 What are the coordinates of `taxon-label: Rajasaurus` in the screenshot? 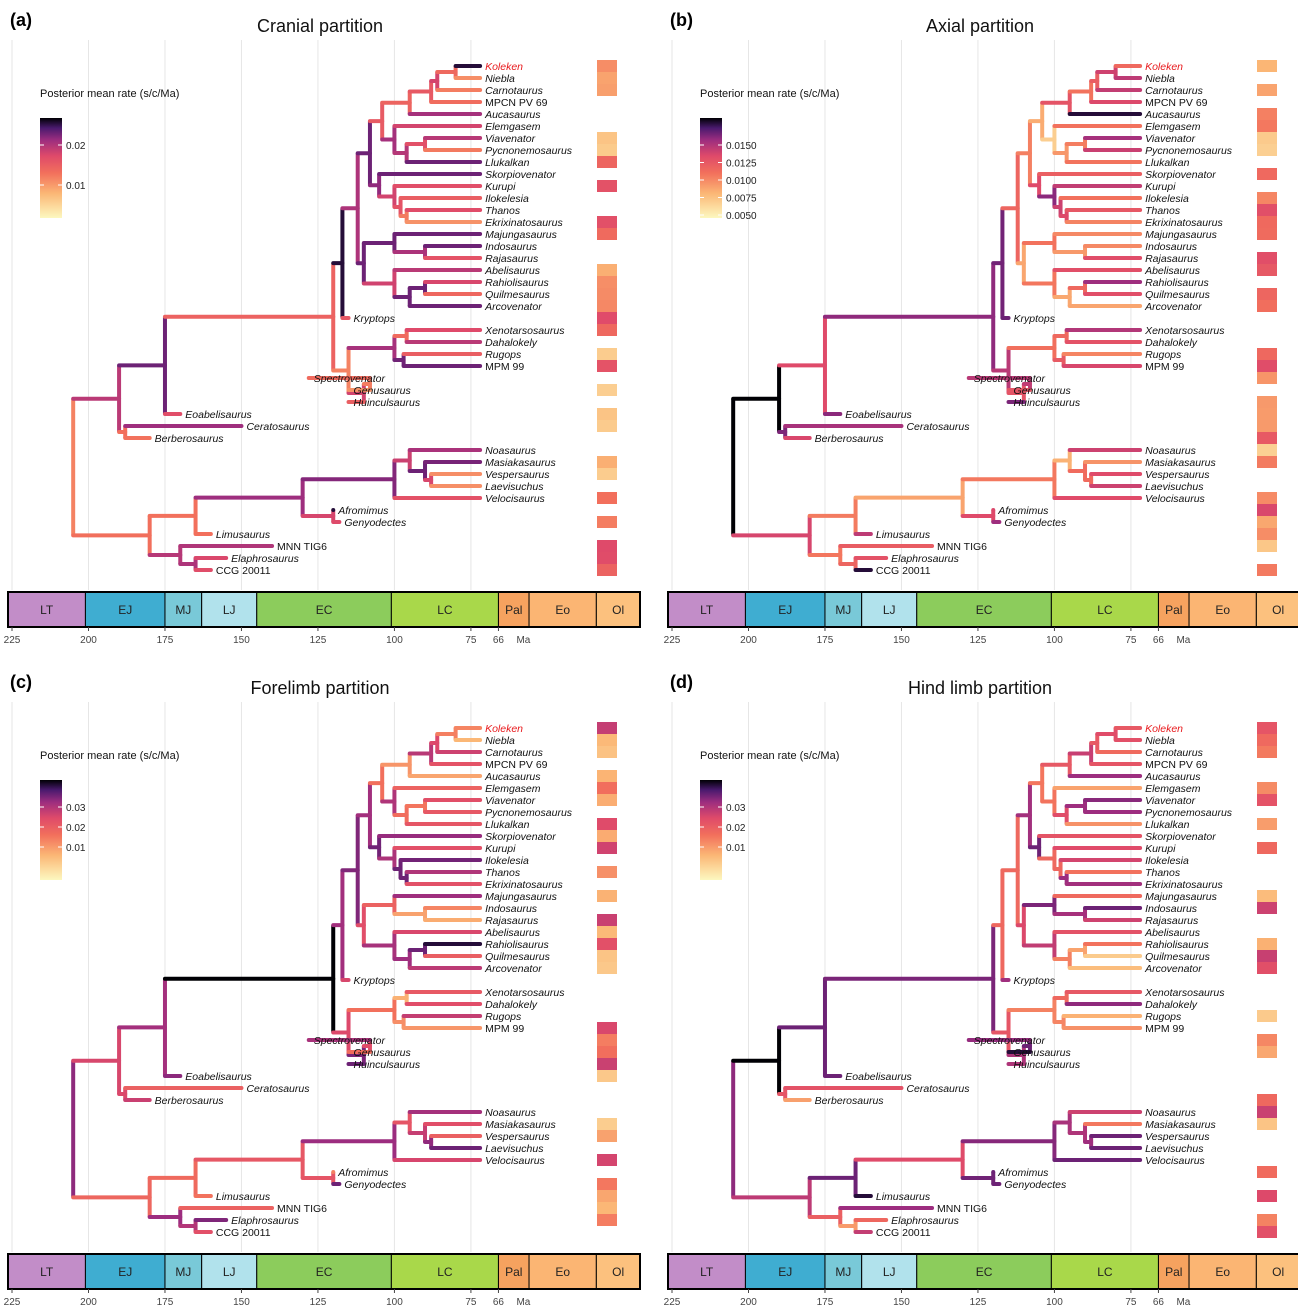 It's located at (1172, 921).